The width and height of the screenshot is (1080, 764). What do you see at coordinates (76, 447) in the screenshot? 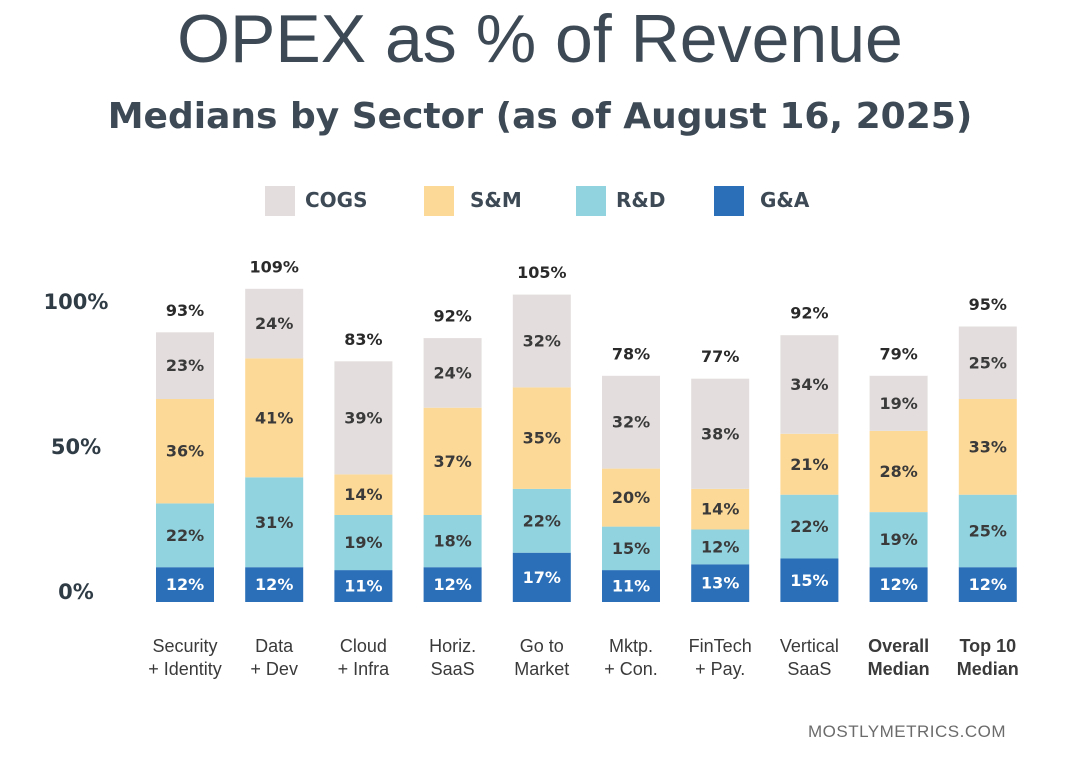
I see `y-tick-label: 50%` at bounding box center [76, 447].